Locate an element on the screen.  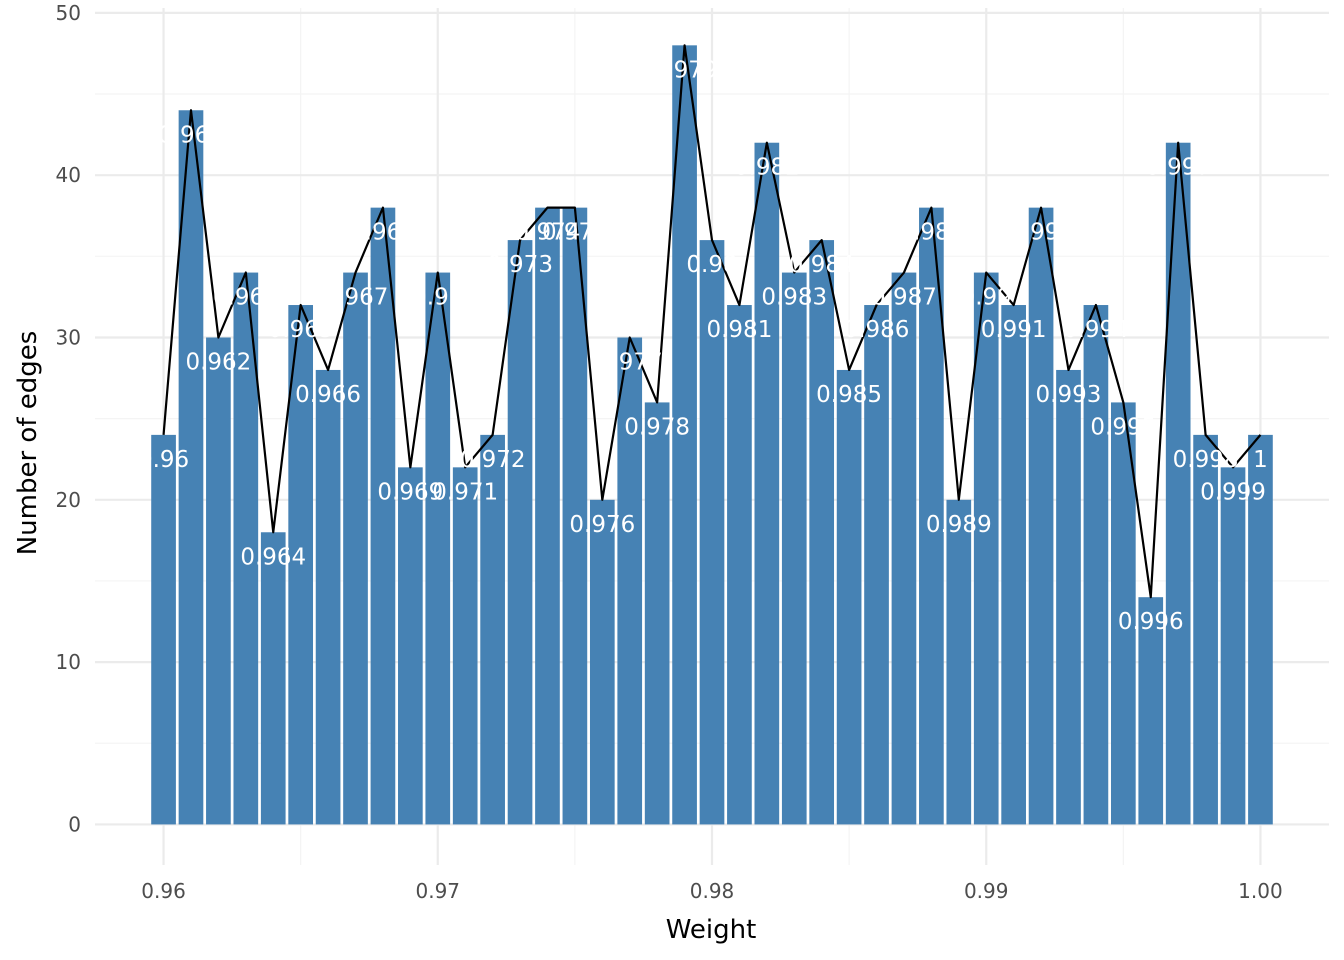
bar-value-label: 0.966 is located at coordinates (328, 395).